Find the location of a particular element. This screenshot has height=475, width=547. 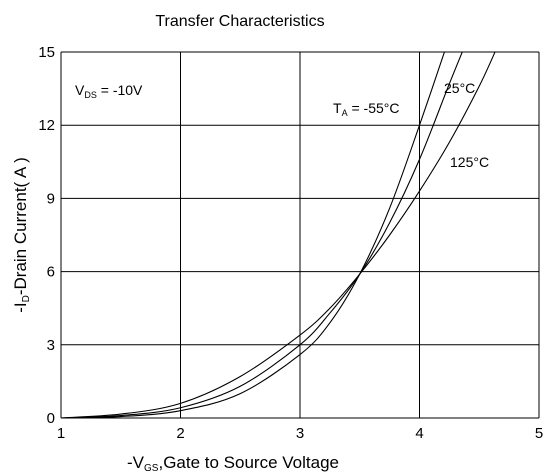

x-tick-label: 2 is located at coordinates (180, 433).